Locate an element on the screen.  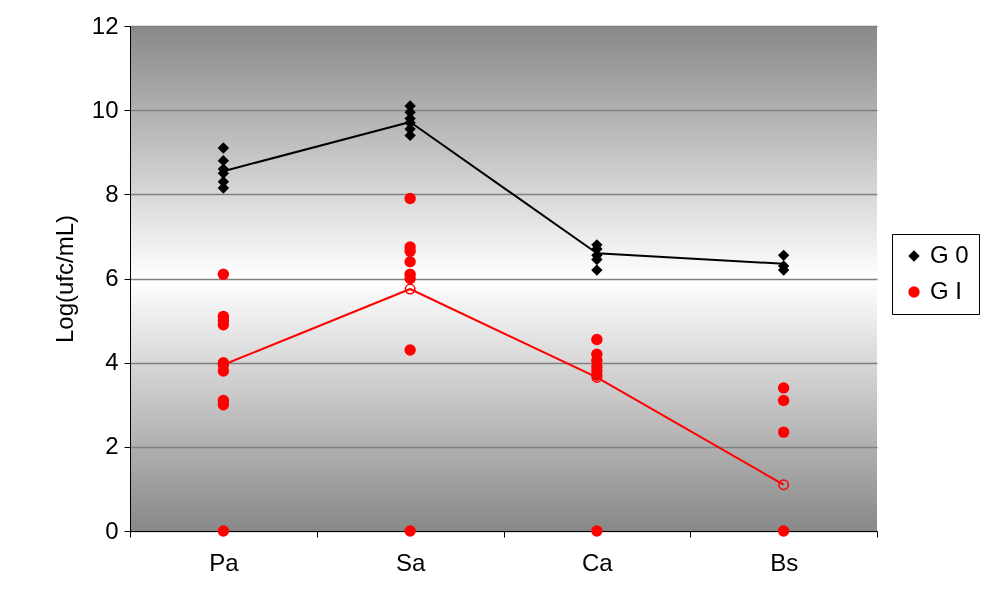
y-tick-label: 8 is located at coordinates (112, 193).